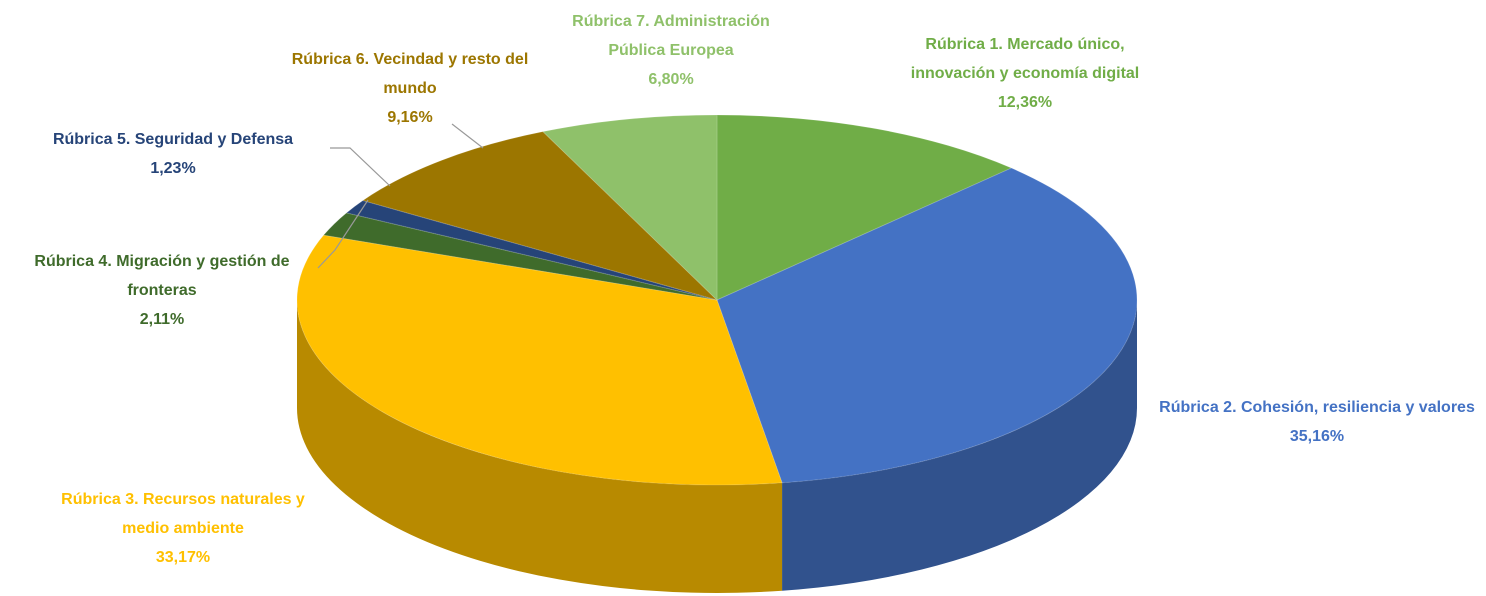 The width and height of the screenshot is (1486, 596). Describe the element at coordinates (173, 154) in the screenshot. I see `data-label: Rúbrica 5. Seguridad y Defensa 1,23%` at that location.